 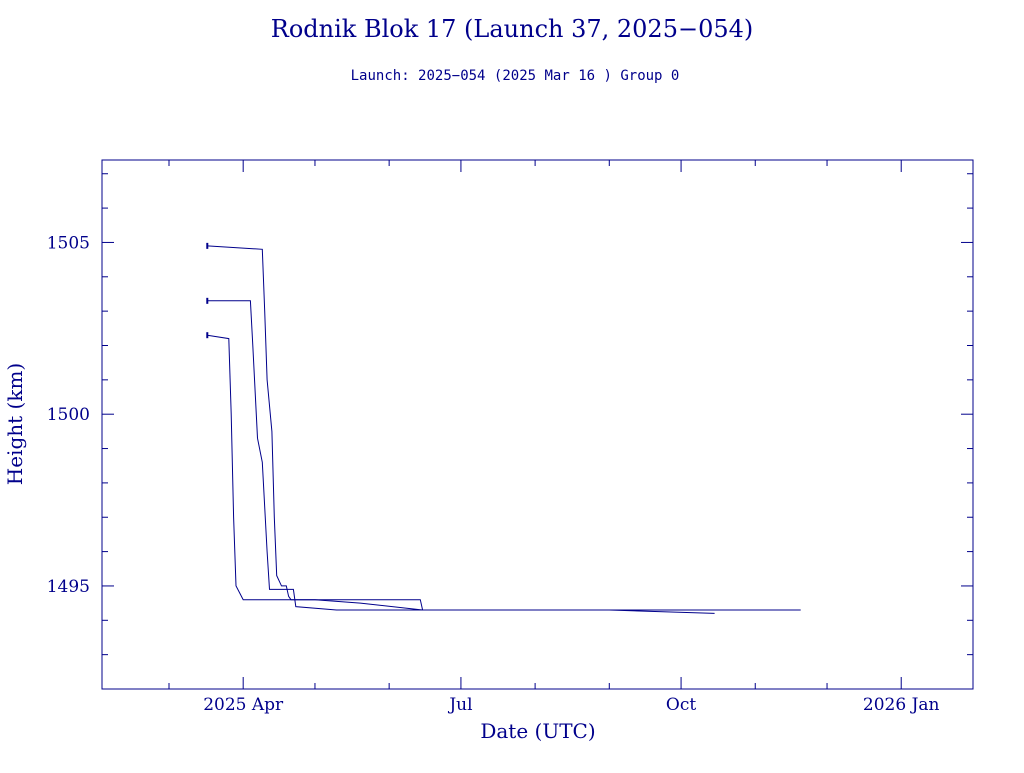 What do you see at coordinates (15, 424) in the screenshot?
I see `y-axis-label: Height (km)` at bounding box center [15, 424].